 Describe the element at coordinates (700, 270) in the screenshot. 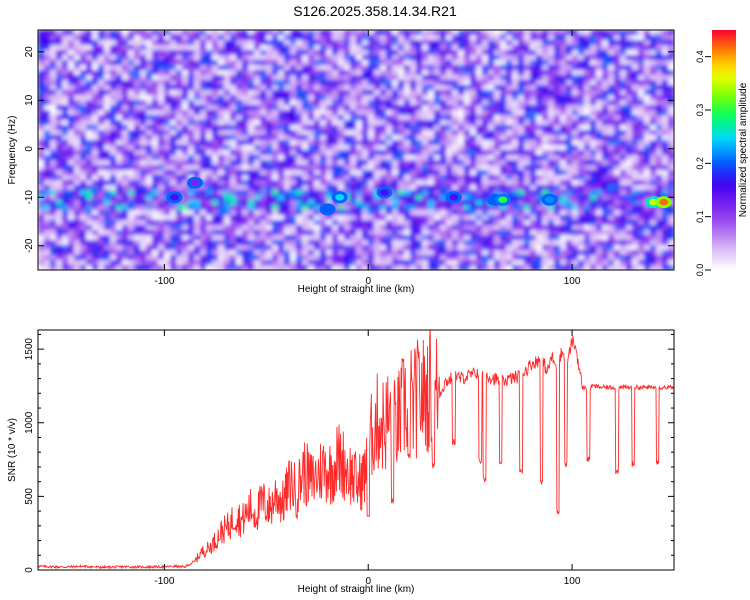

I see `colorbar-tick-label: 0.0` at that location.